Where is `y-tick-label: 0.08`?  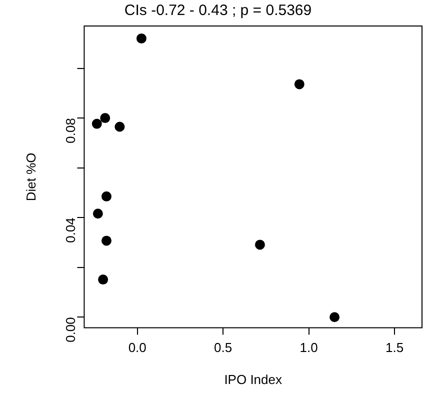
y-tick-label: 0.08 is located at coordinates (70, 131).